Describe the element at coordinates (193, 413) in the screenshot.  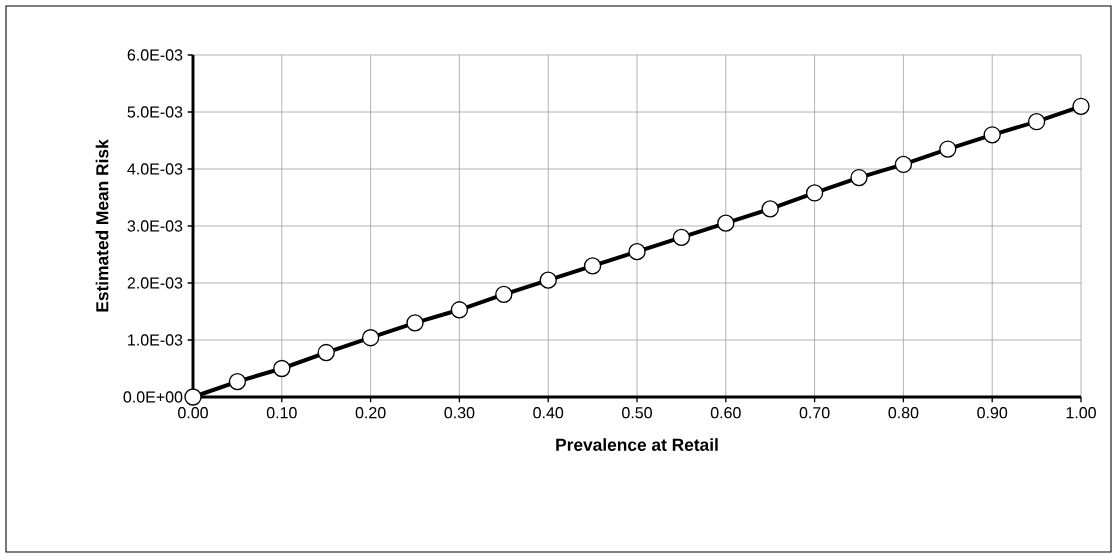
I see `x-tick-label: 0.00` at that location.